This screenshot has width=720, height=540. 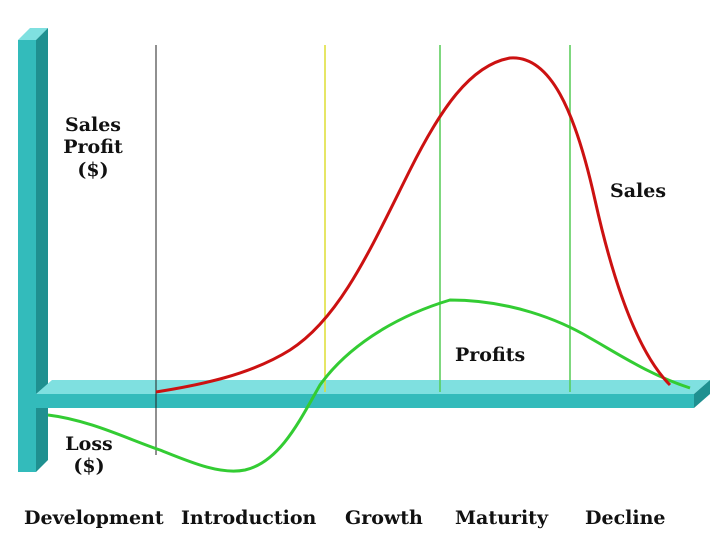 What do you see at coordinates (373, 387) in the screenshot?
I see `x-axis-top-face` at bounding box center [373, 387].